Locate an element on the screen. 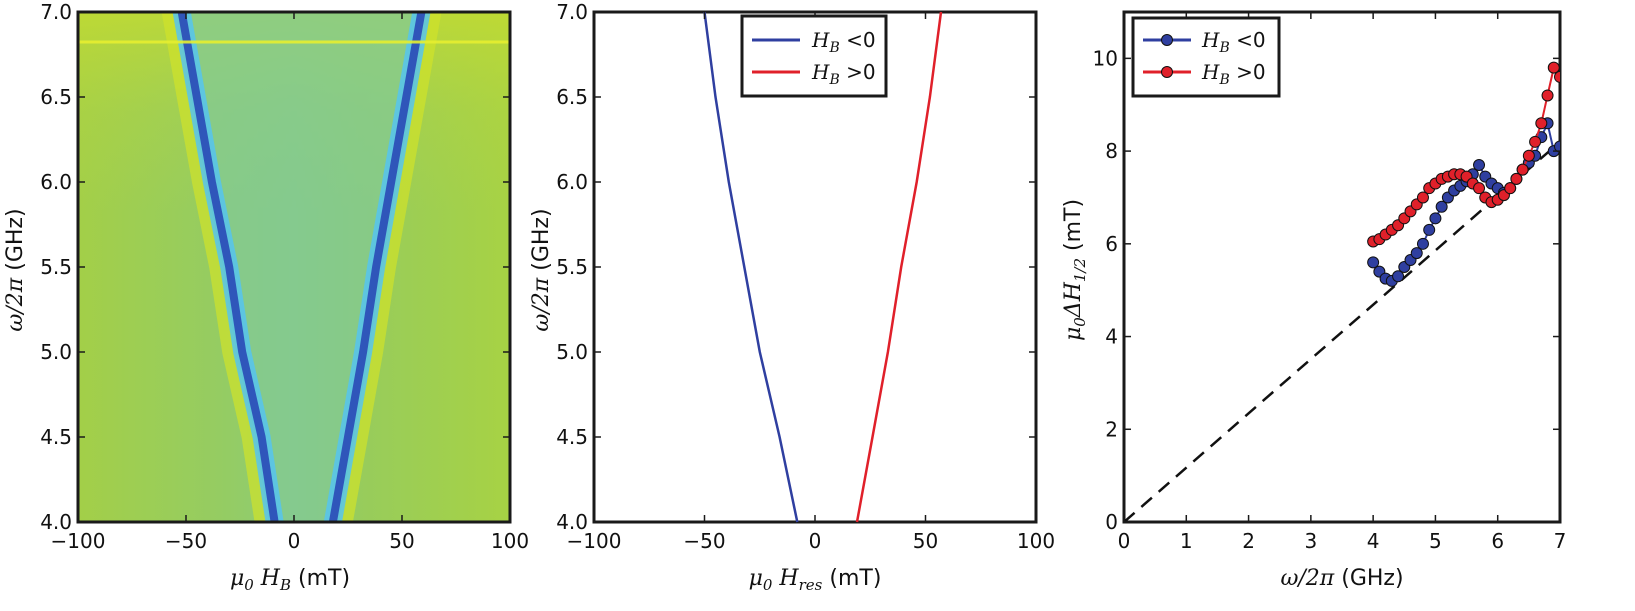 The height and width of the screenshot is (611, 1635). heatmap-ylabel: ω/2π (GHz) is located at coordinates (15, 269).